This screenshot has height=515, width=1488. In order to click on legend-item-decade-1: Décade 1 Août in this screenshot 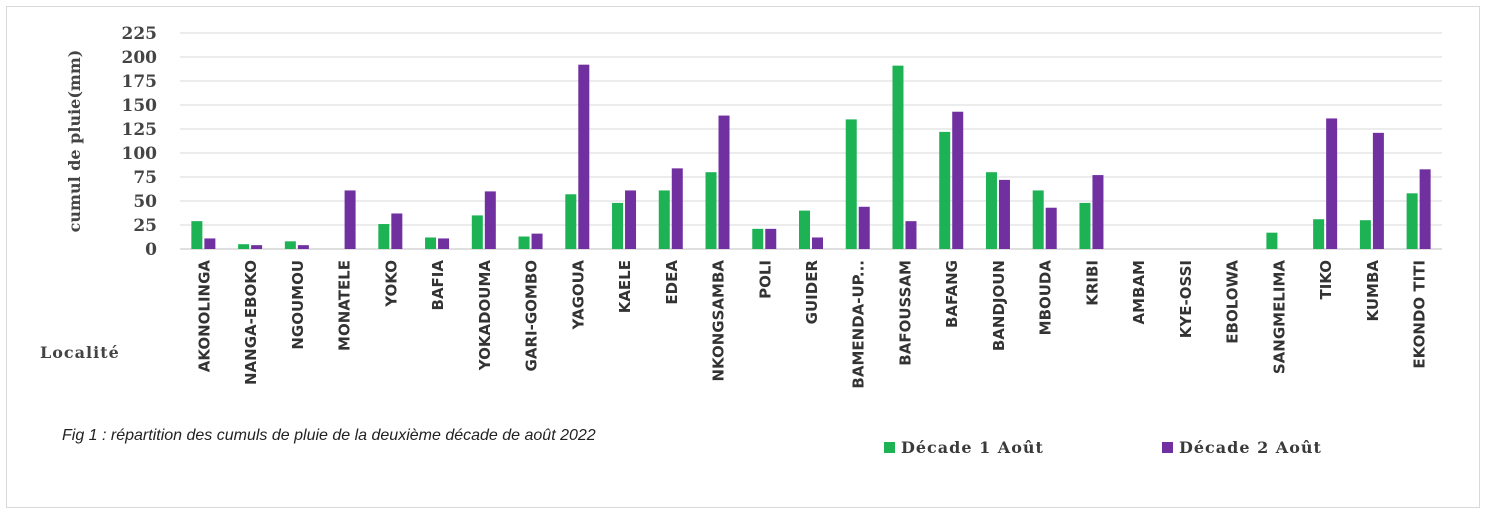, I will do `click(964, 447)`.